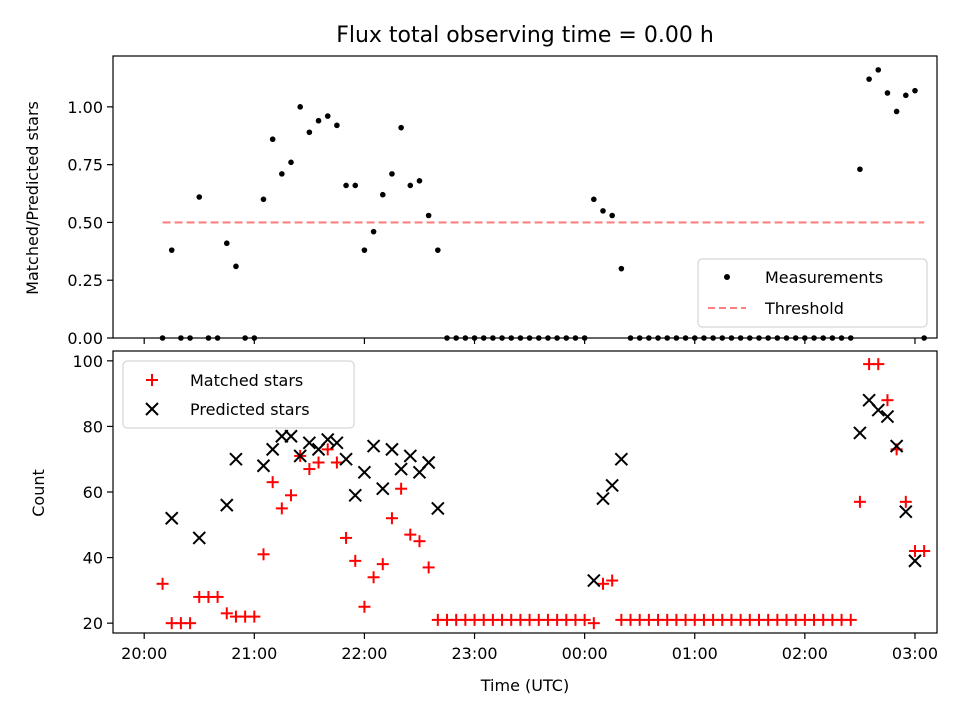  What do you see at coordinates (250, 409) in the screenshot?
I see `predicted-legend-label: Predicted stars` at bounding box center [250, 409].